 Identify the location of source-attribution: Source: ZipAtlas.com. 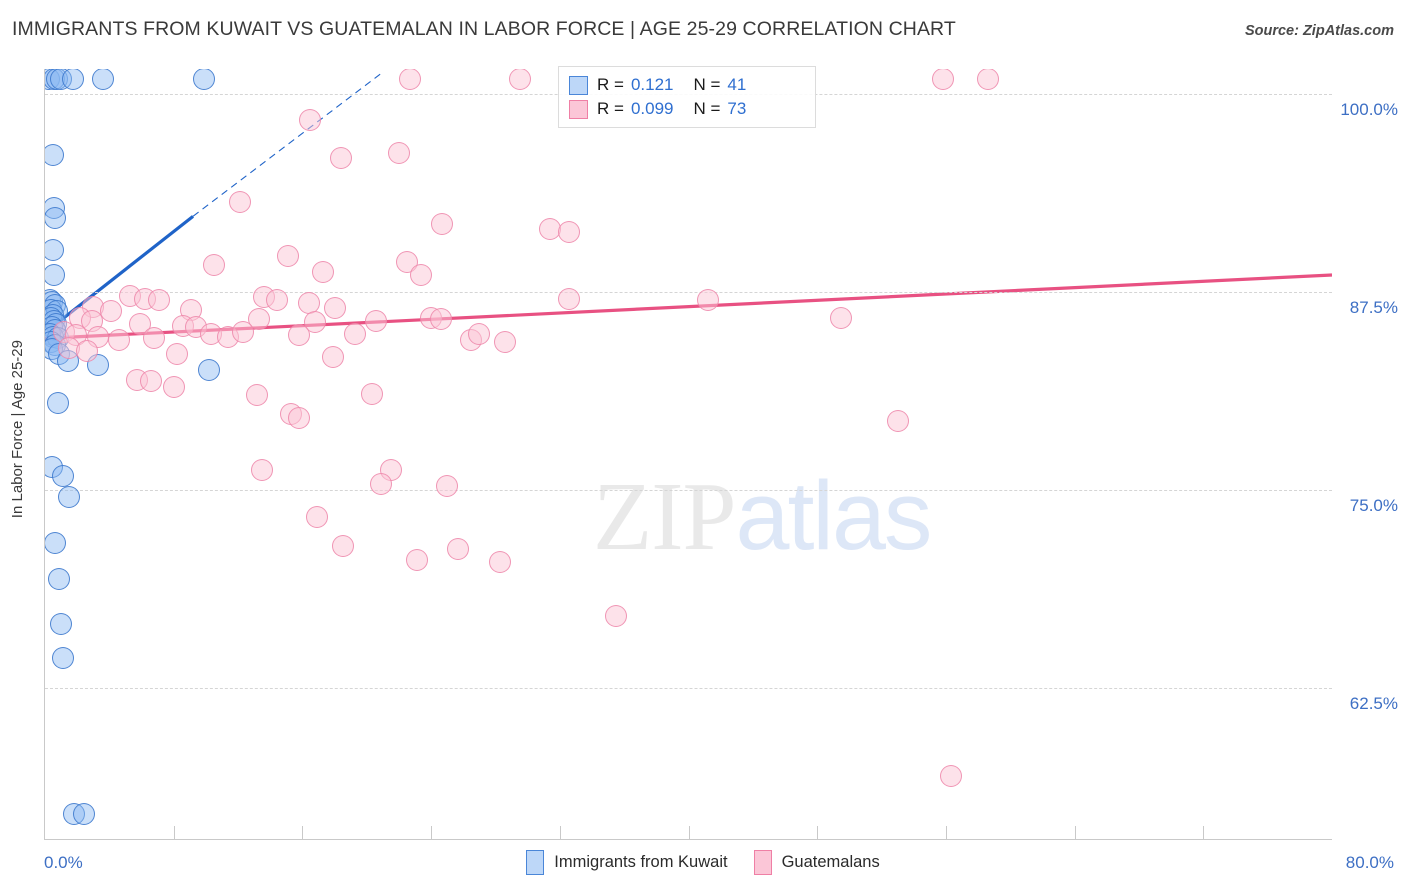
(1319, 31).